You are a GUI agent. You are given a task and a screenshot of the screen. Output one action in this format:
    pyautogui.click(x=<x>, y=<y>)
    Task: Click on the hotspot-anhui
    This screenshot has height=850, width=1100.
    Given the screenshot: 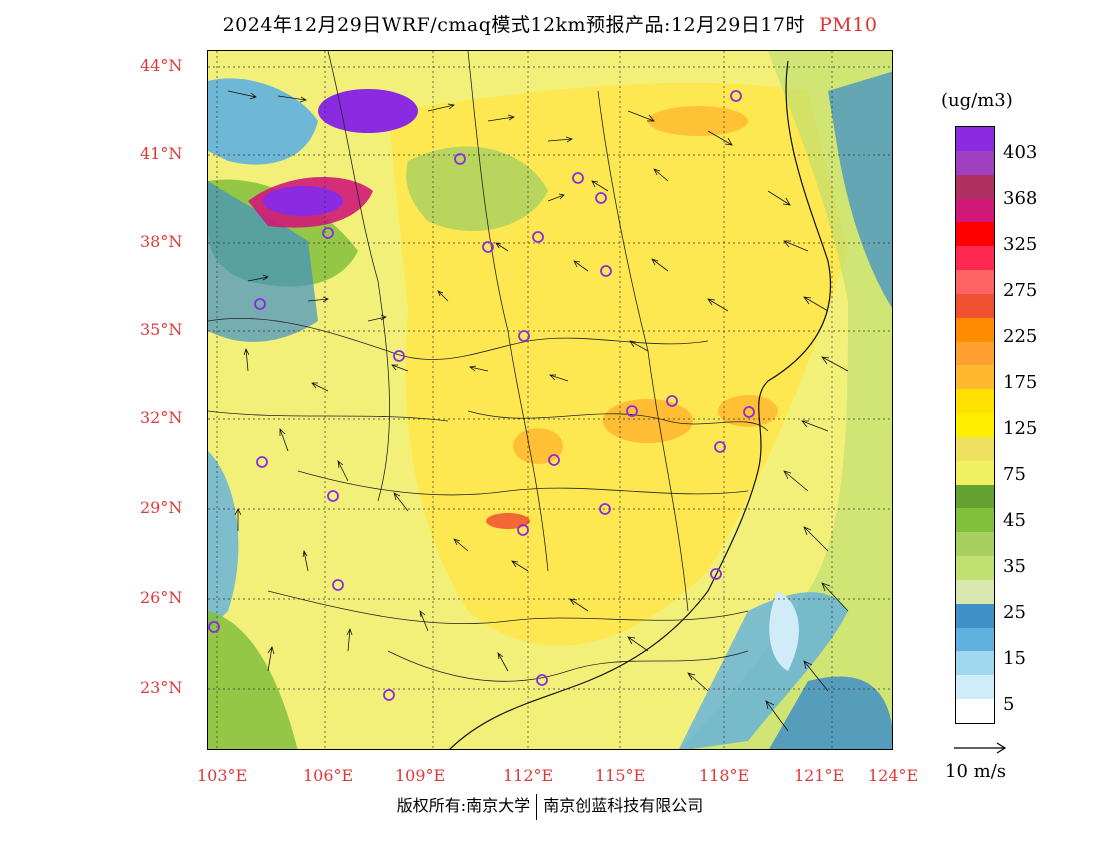 What is the action you would take?
    pyautogui.click(x=648, y=421)
    